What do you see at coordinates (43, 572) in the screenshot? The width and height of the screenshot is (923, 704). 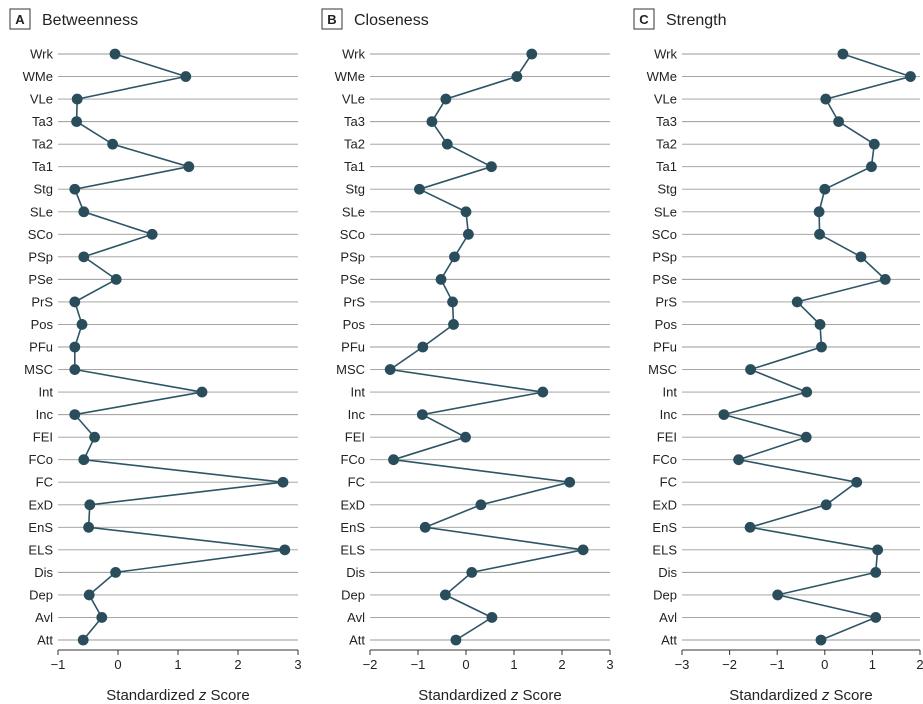 I see `category-label-dis: Dis` at bounding box center [43, 572].